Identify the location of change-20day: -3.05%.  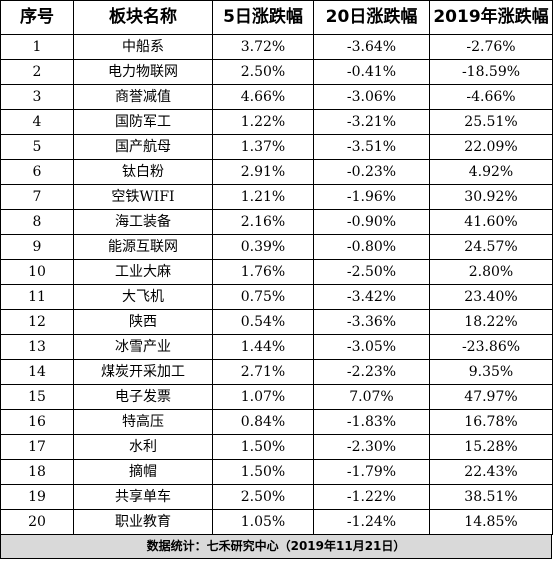
(371, 347).